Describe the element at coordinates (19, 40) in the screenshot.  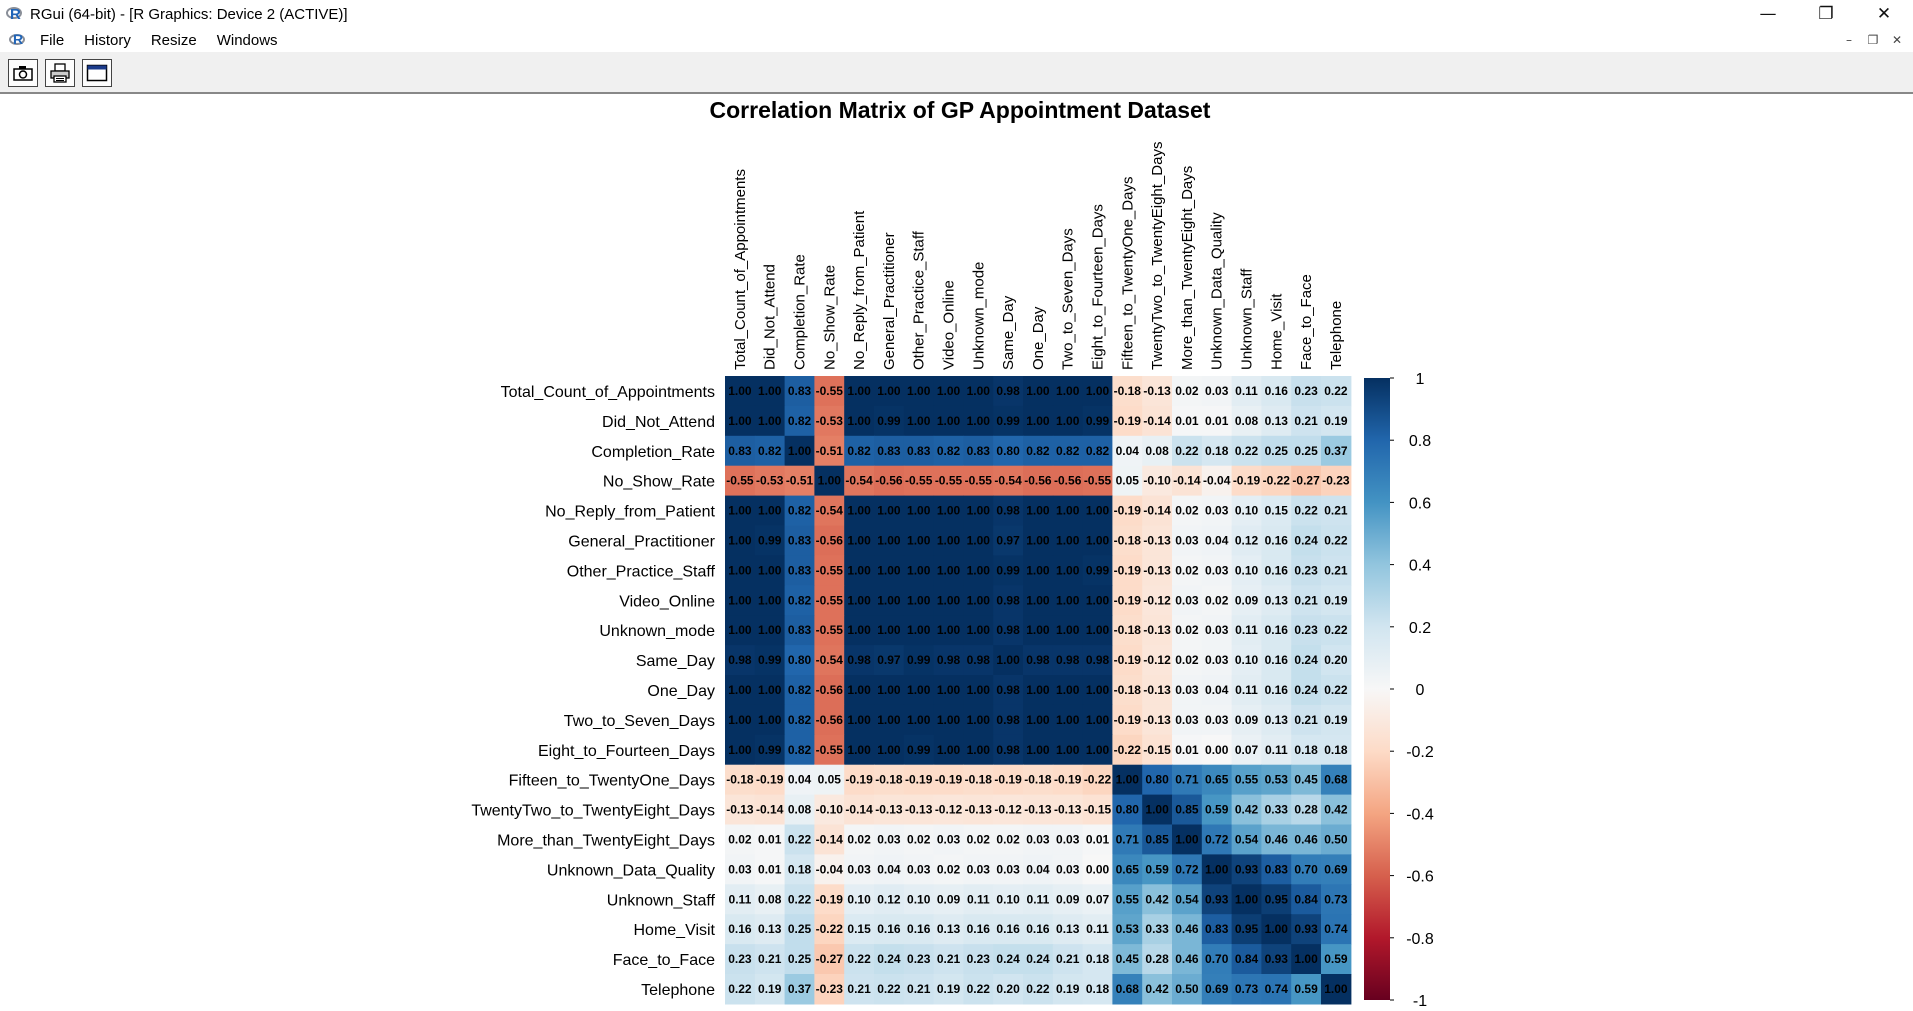
I see `r-menu-icon: R` at that location.